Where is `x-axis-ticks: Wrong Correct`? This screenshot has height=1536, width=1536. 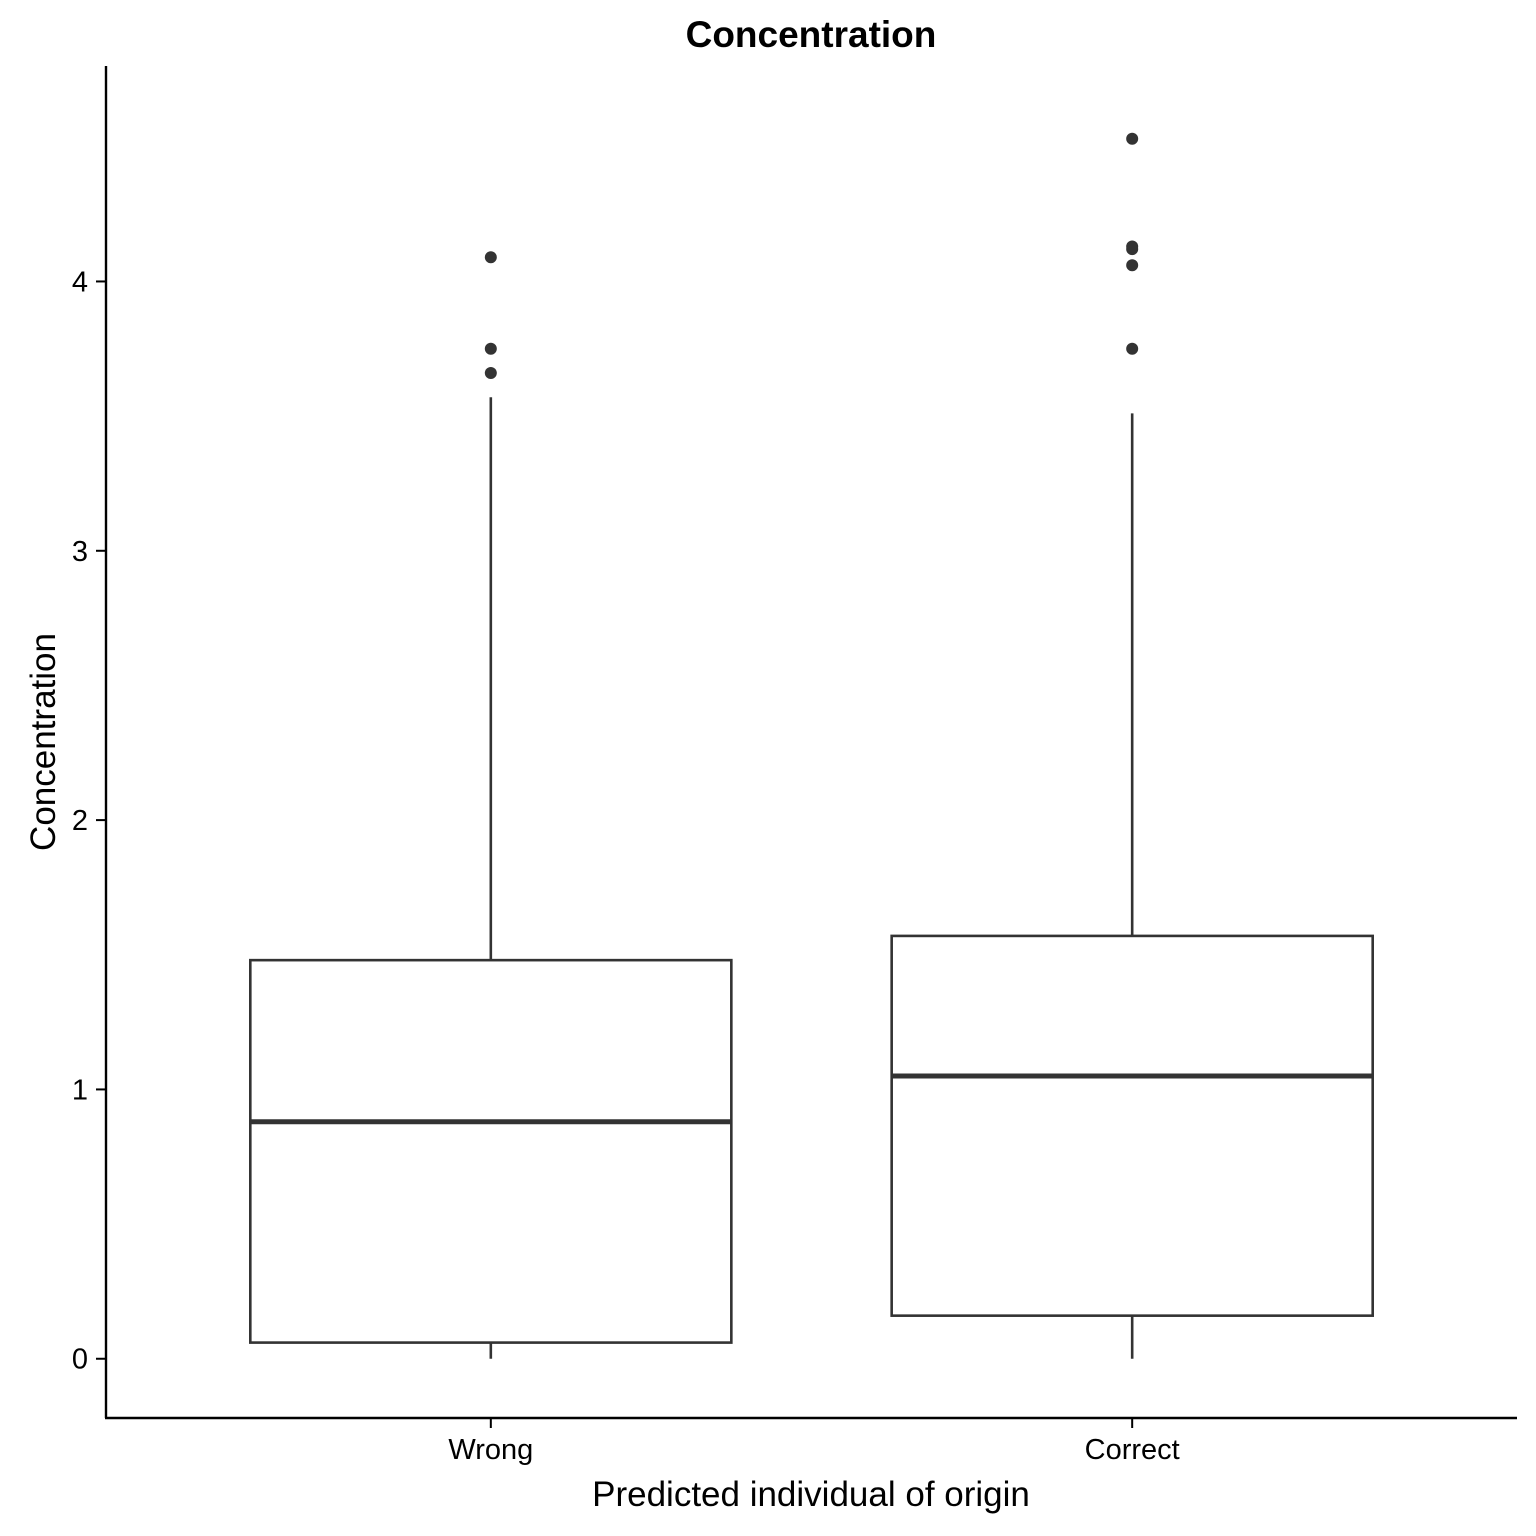
x-axis-ticks: Wrong Correct is located at coordinates (814, 1442).